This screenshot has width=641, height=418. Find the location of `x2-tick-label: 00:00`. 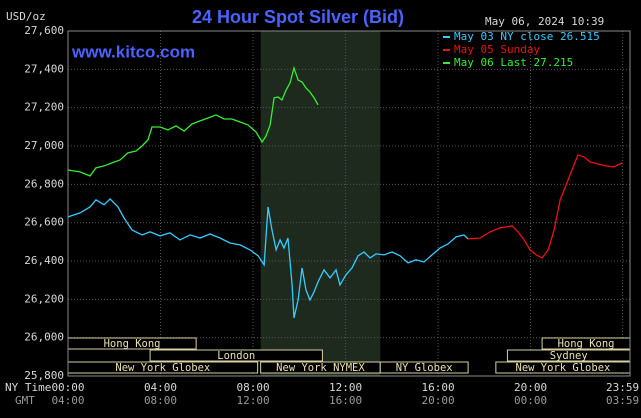

x2-tick-label: 00:00 is located at coordinates (530, 400).